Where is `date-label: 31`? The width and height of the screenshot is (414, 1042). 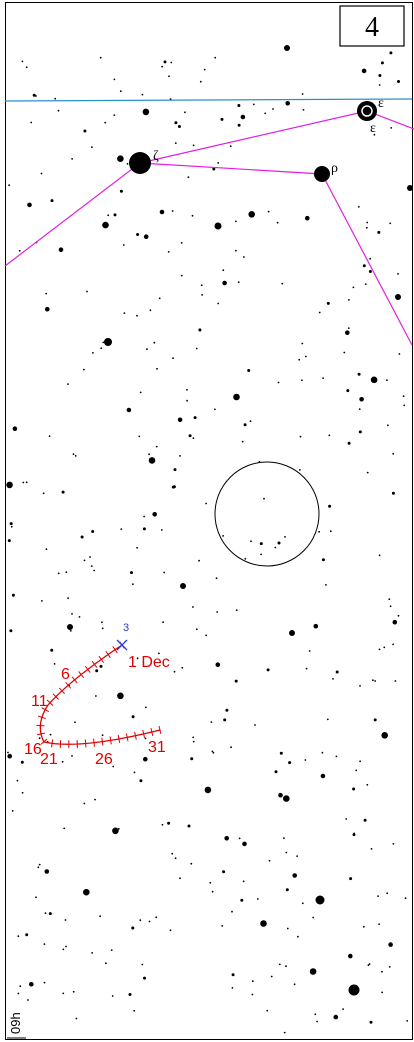
date-label: 31 is located at coordinates (157, 747).